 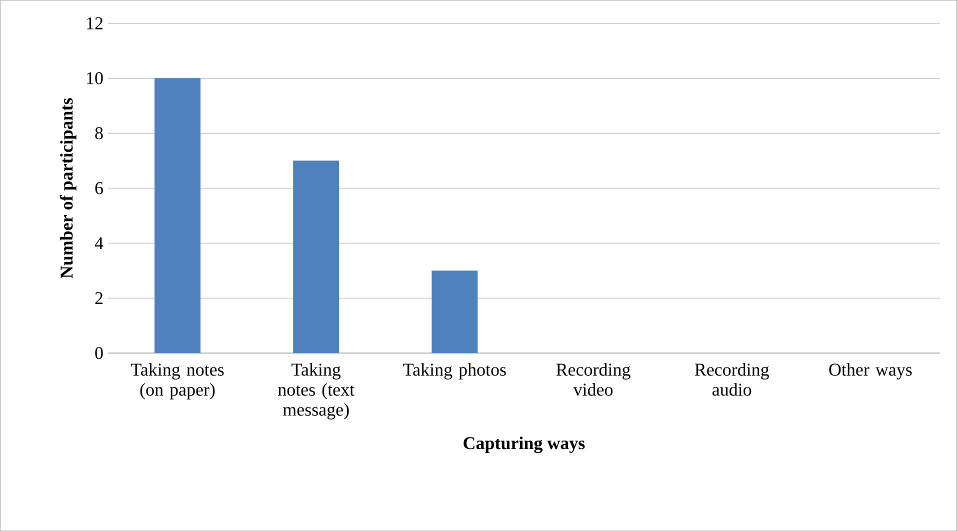 I want to click on y-axis-title: Number of participants, so click(x=68, y=188).